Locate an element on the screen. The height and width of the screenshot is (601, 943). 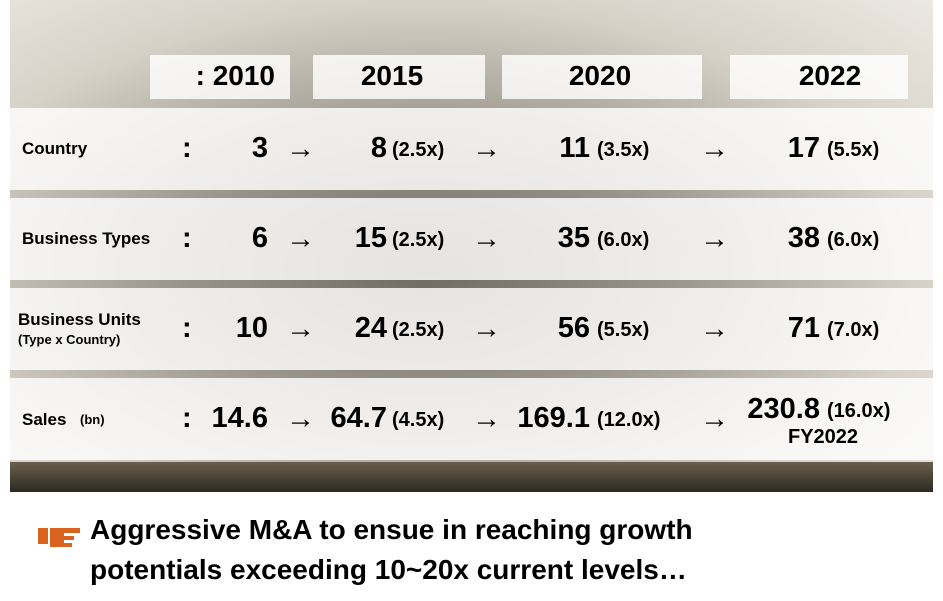
cell-value: 10 is located at coordinates (251, 328).